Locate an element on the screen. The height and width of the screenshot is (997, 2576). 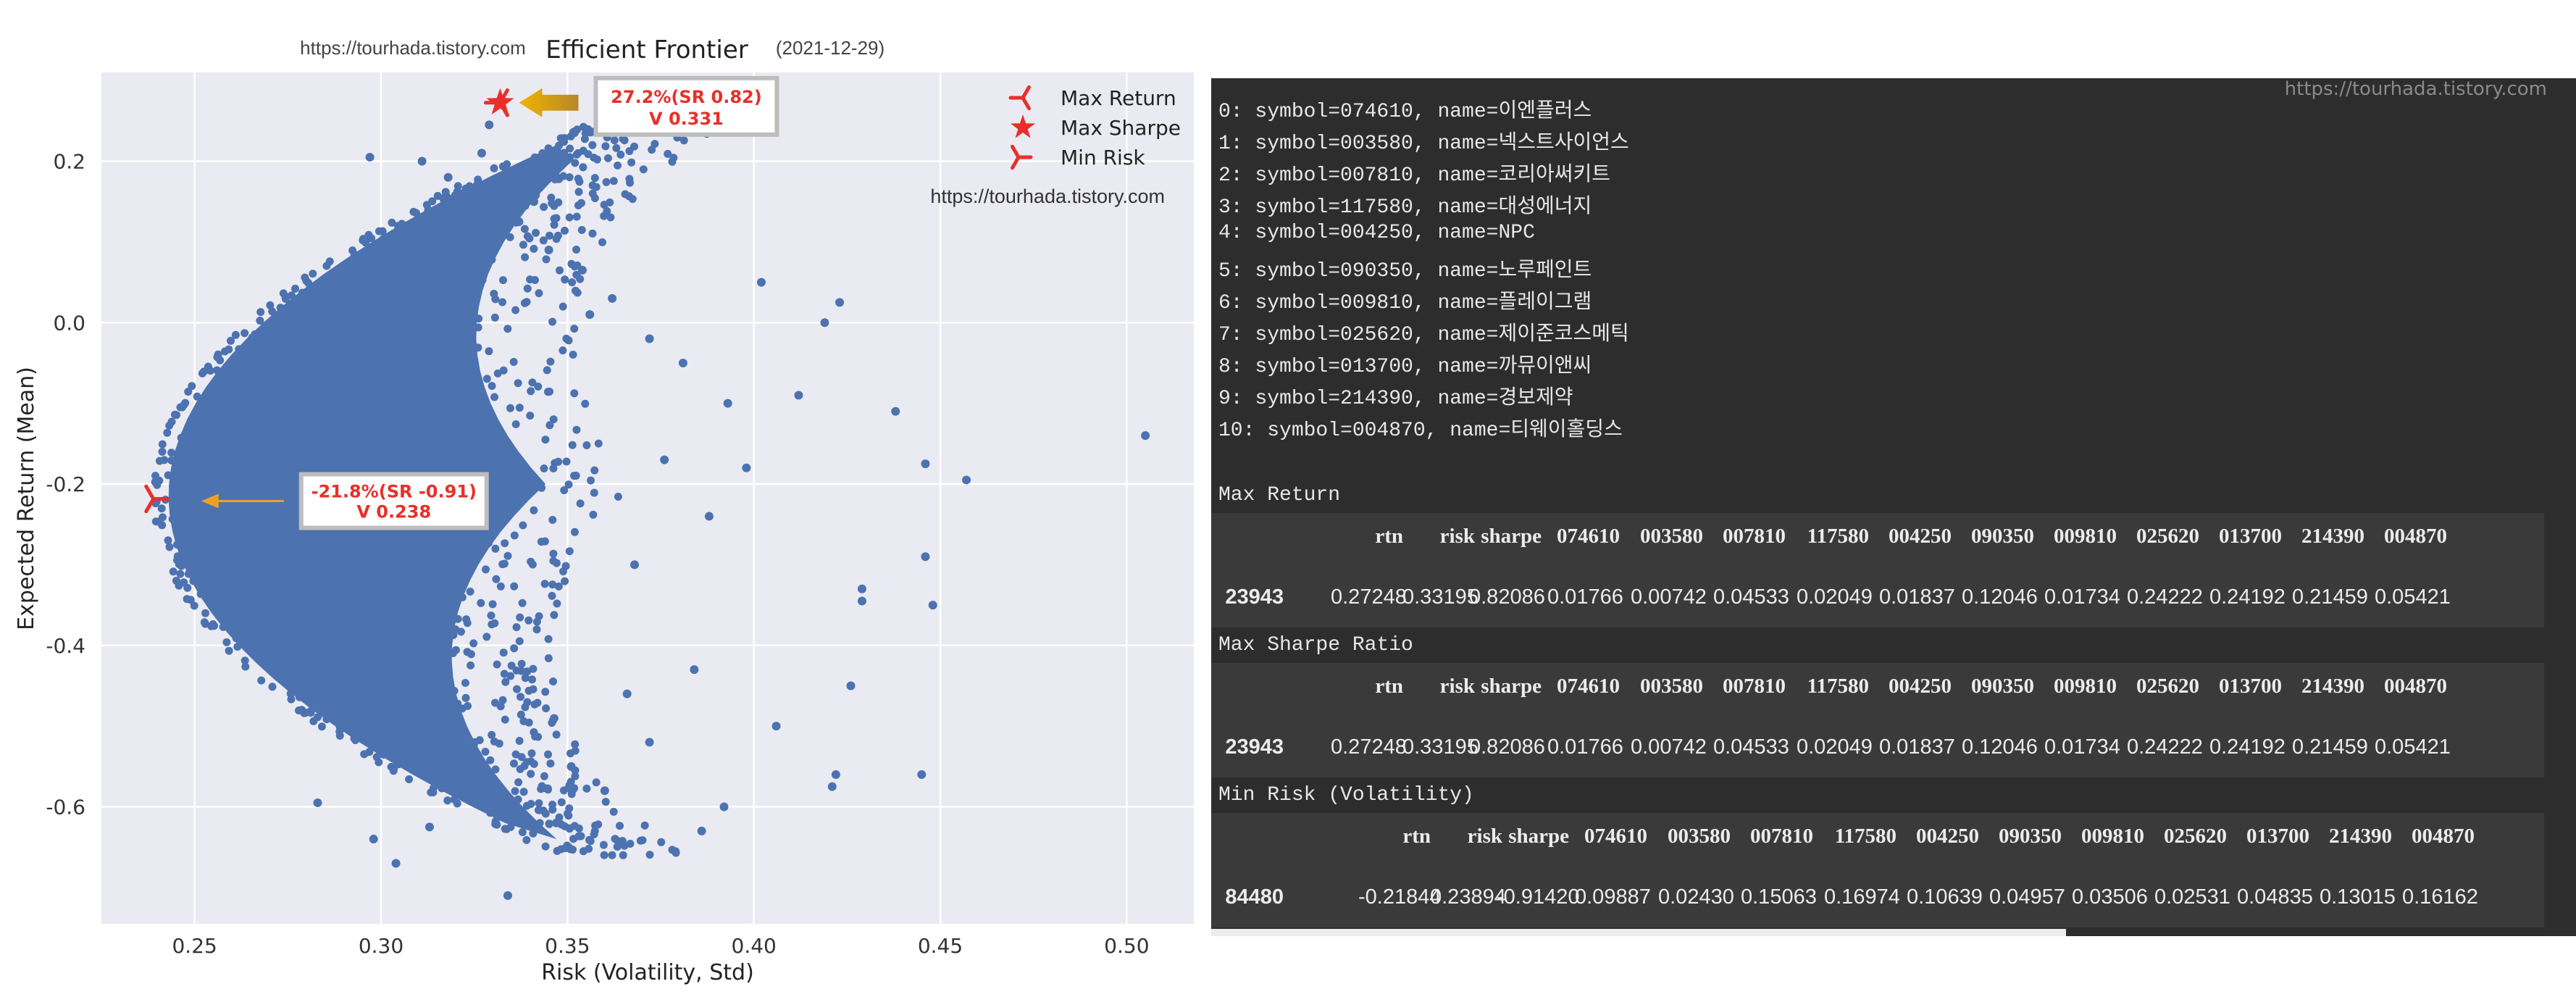
horizontal-scrollbar is located at coordinates (1638, 932).